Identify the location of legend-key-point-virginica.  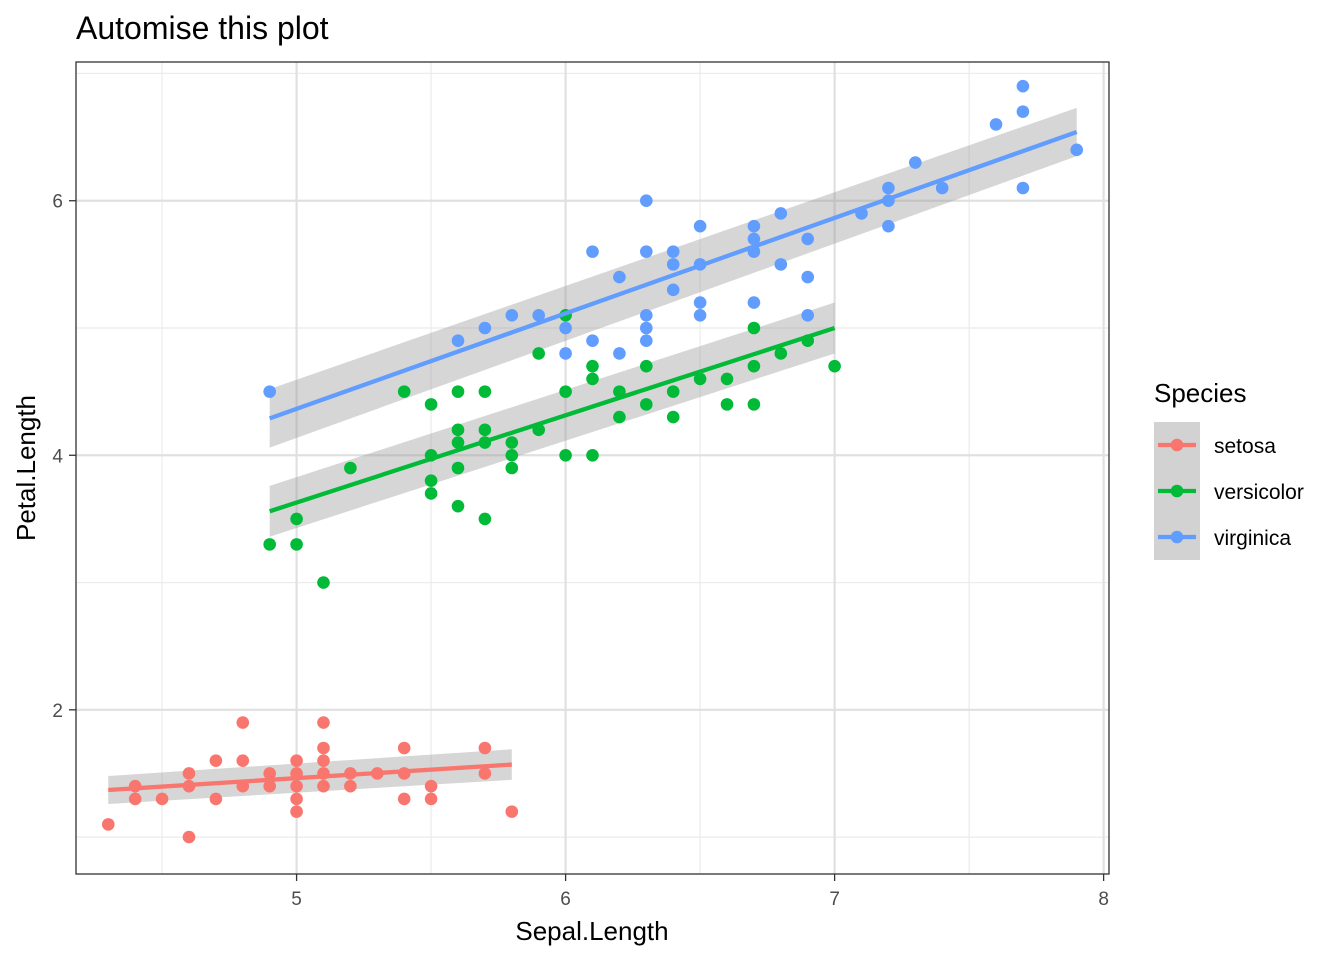
(1177, 537).